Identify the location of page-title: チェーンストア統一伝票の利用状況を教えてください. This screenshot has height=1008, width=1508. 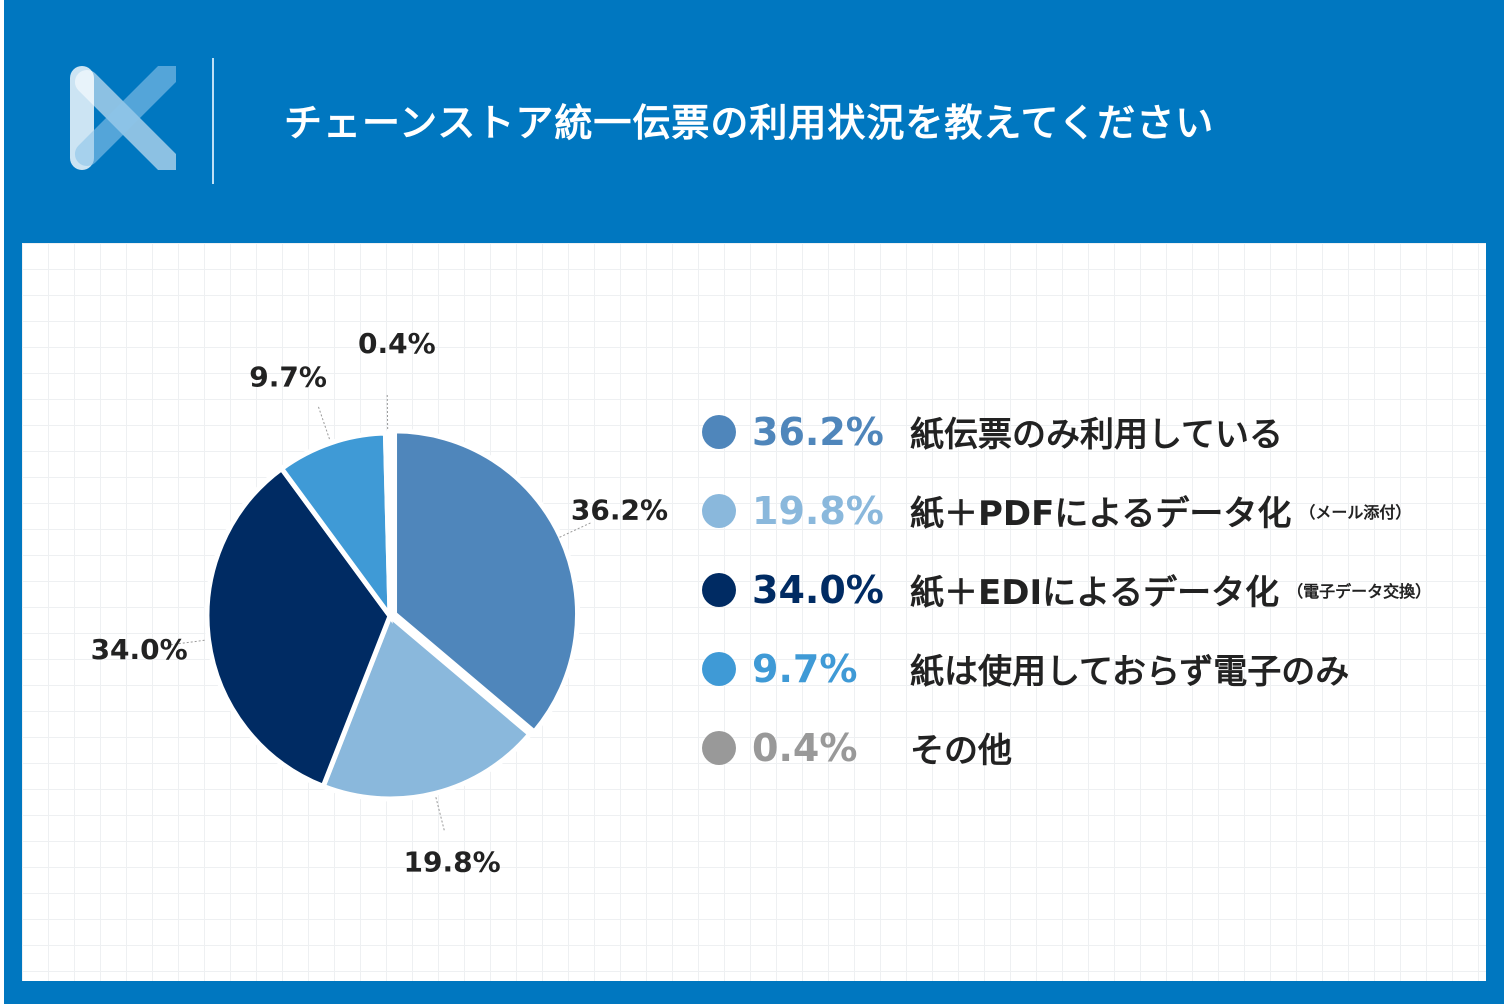
(749, 123).